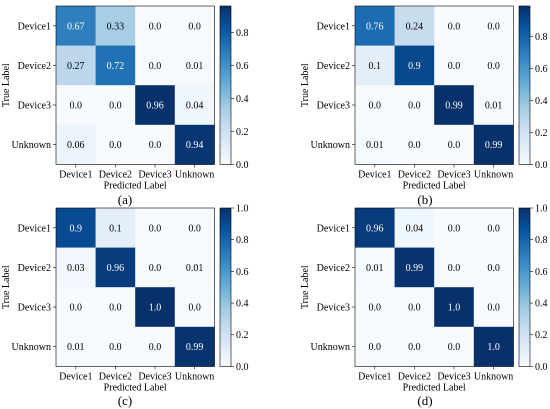 This screenshot has width=550, height=409. I want to click on colorbar-tick-label: 0.4, so click(242, 304).